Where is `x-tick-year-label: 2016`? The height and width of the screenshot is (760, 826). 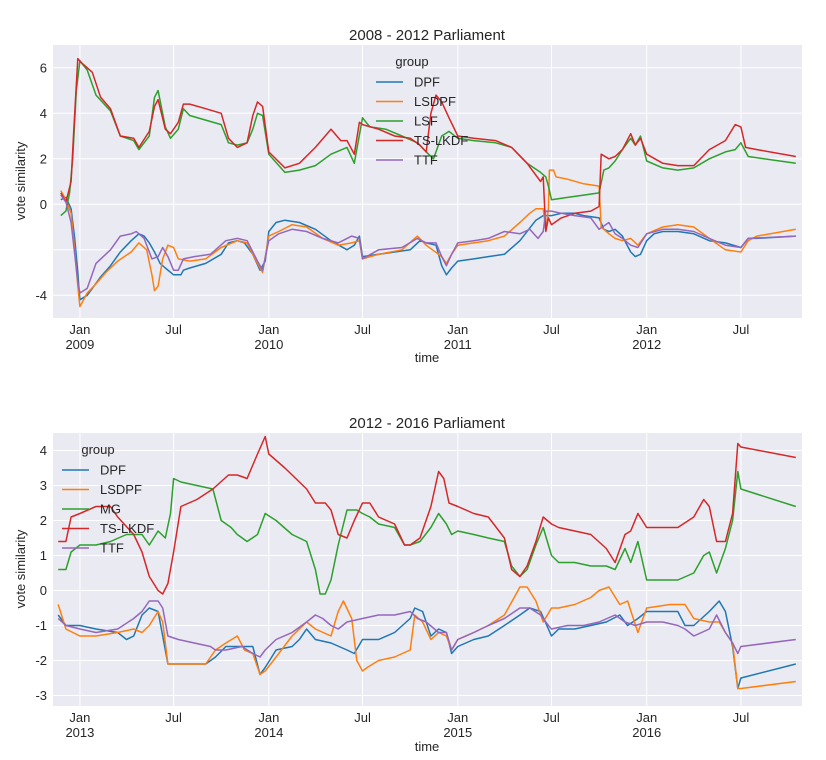 x-tick-year-label: 2016 is located at coordinates (646, 732).